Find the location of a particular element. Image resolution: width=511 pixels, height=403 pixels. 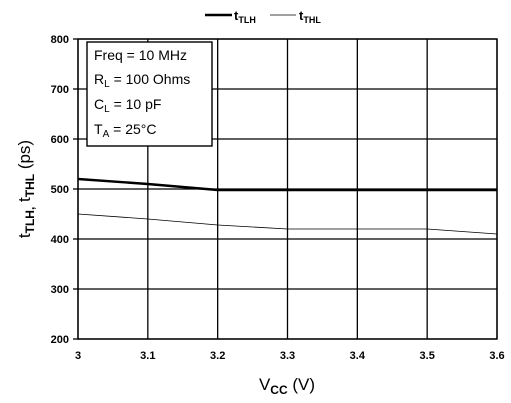

y-tick-labels: 200 300 400 500 600 700 800 is located at coordinates (60, 190).